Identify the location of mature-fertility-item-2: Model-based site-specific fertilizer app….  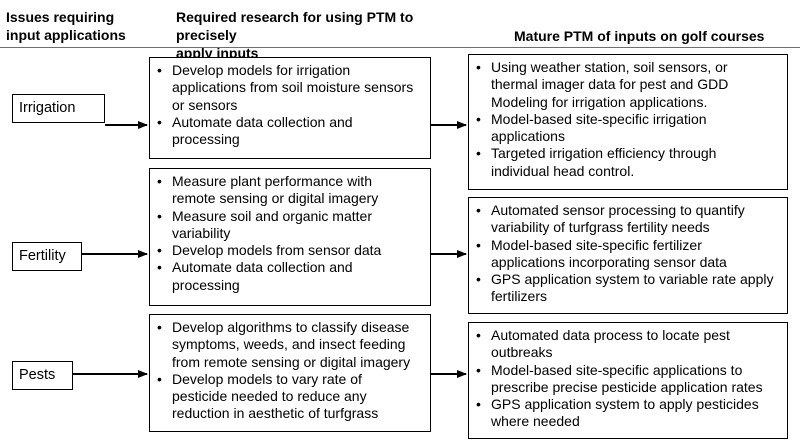
(627, 254).